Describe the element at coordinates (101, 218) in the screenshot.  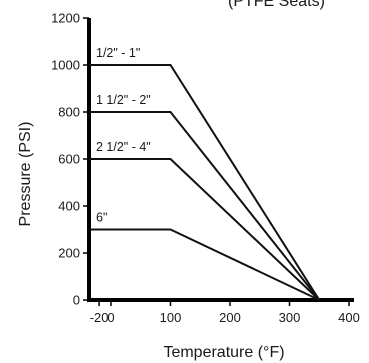
I see `series-label: 6"` at that location.